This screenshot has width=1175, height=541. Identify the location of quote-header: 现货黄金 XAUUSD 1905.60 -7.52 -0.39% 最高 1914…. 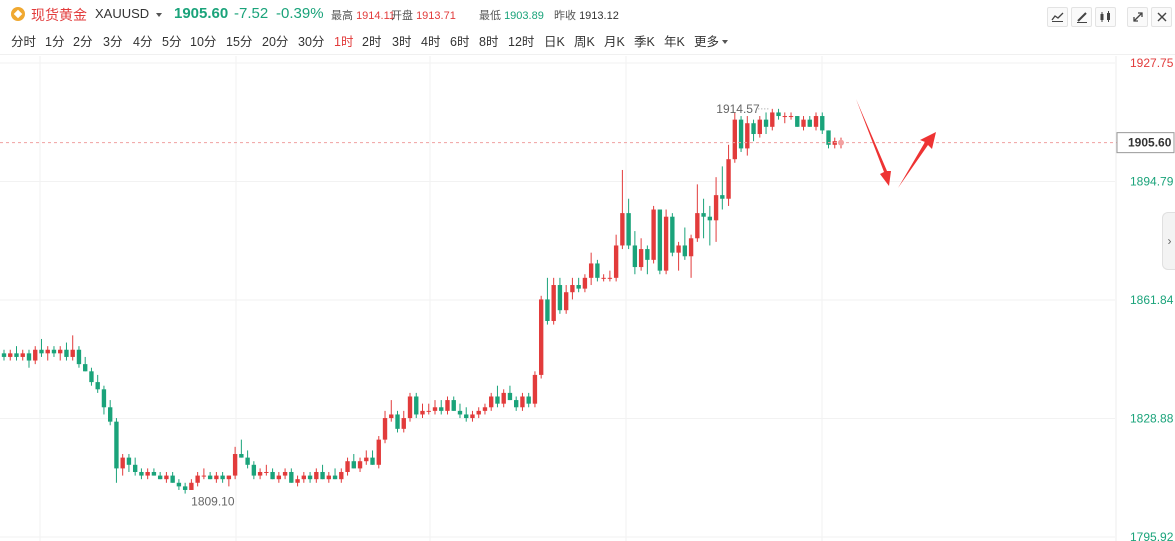
(587, 14).